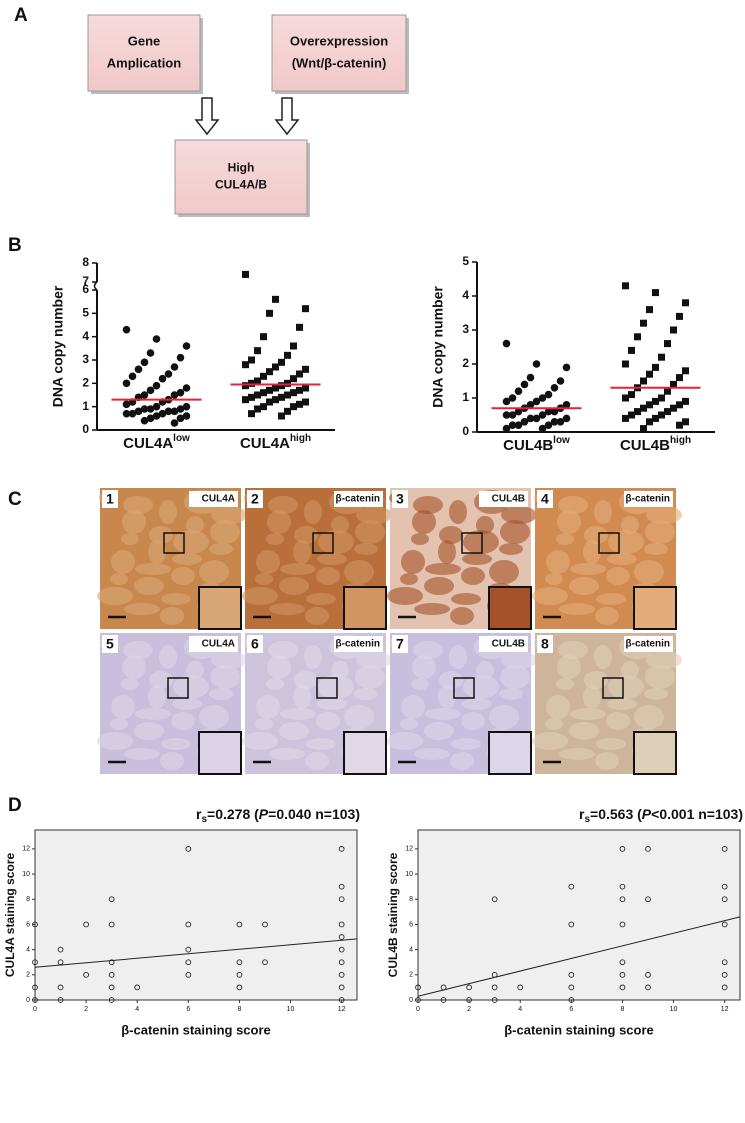  What do you see at coordinates (28, 924) in the screenshot?
I see `y-tick-label: 6` at bounding box center [28, 924].